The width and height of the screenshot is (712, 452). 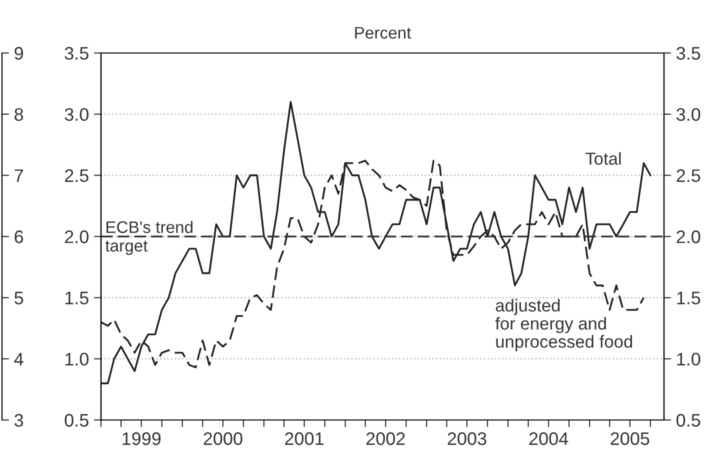 What do you see at coordinates (688, 298) in the screenshot?
I see `y2-tick-label: 1.5` at bounding box center [688, 298].